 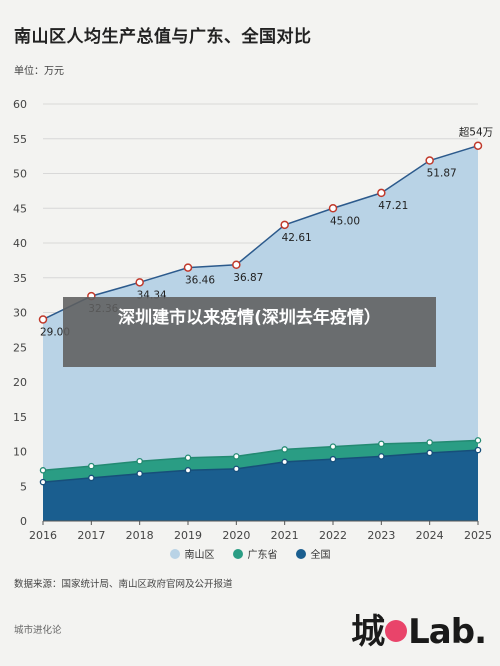 What do you see at coordinates (91, 534) in the screenshot?
I see `x-tick-label: 2017` at bounding box center [91, 534].